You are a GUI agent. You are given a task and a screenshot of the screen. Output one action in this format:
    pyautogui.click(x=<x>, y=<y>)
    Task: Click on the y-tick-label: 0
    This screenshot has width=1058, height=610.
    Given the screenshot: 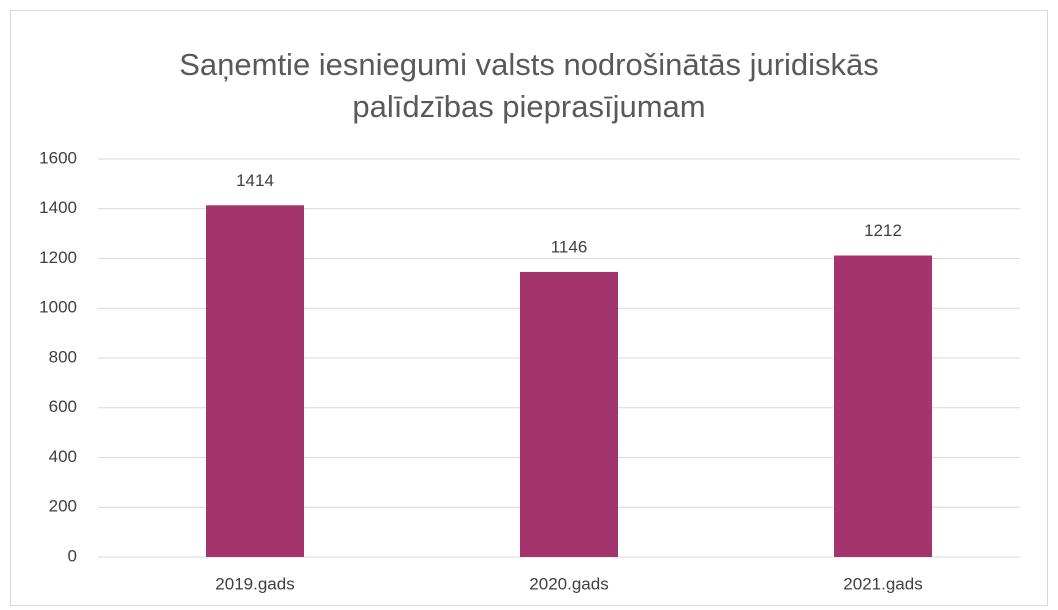 What is the action you would take?
    pyautogui.click(x=72, y=555)
    